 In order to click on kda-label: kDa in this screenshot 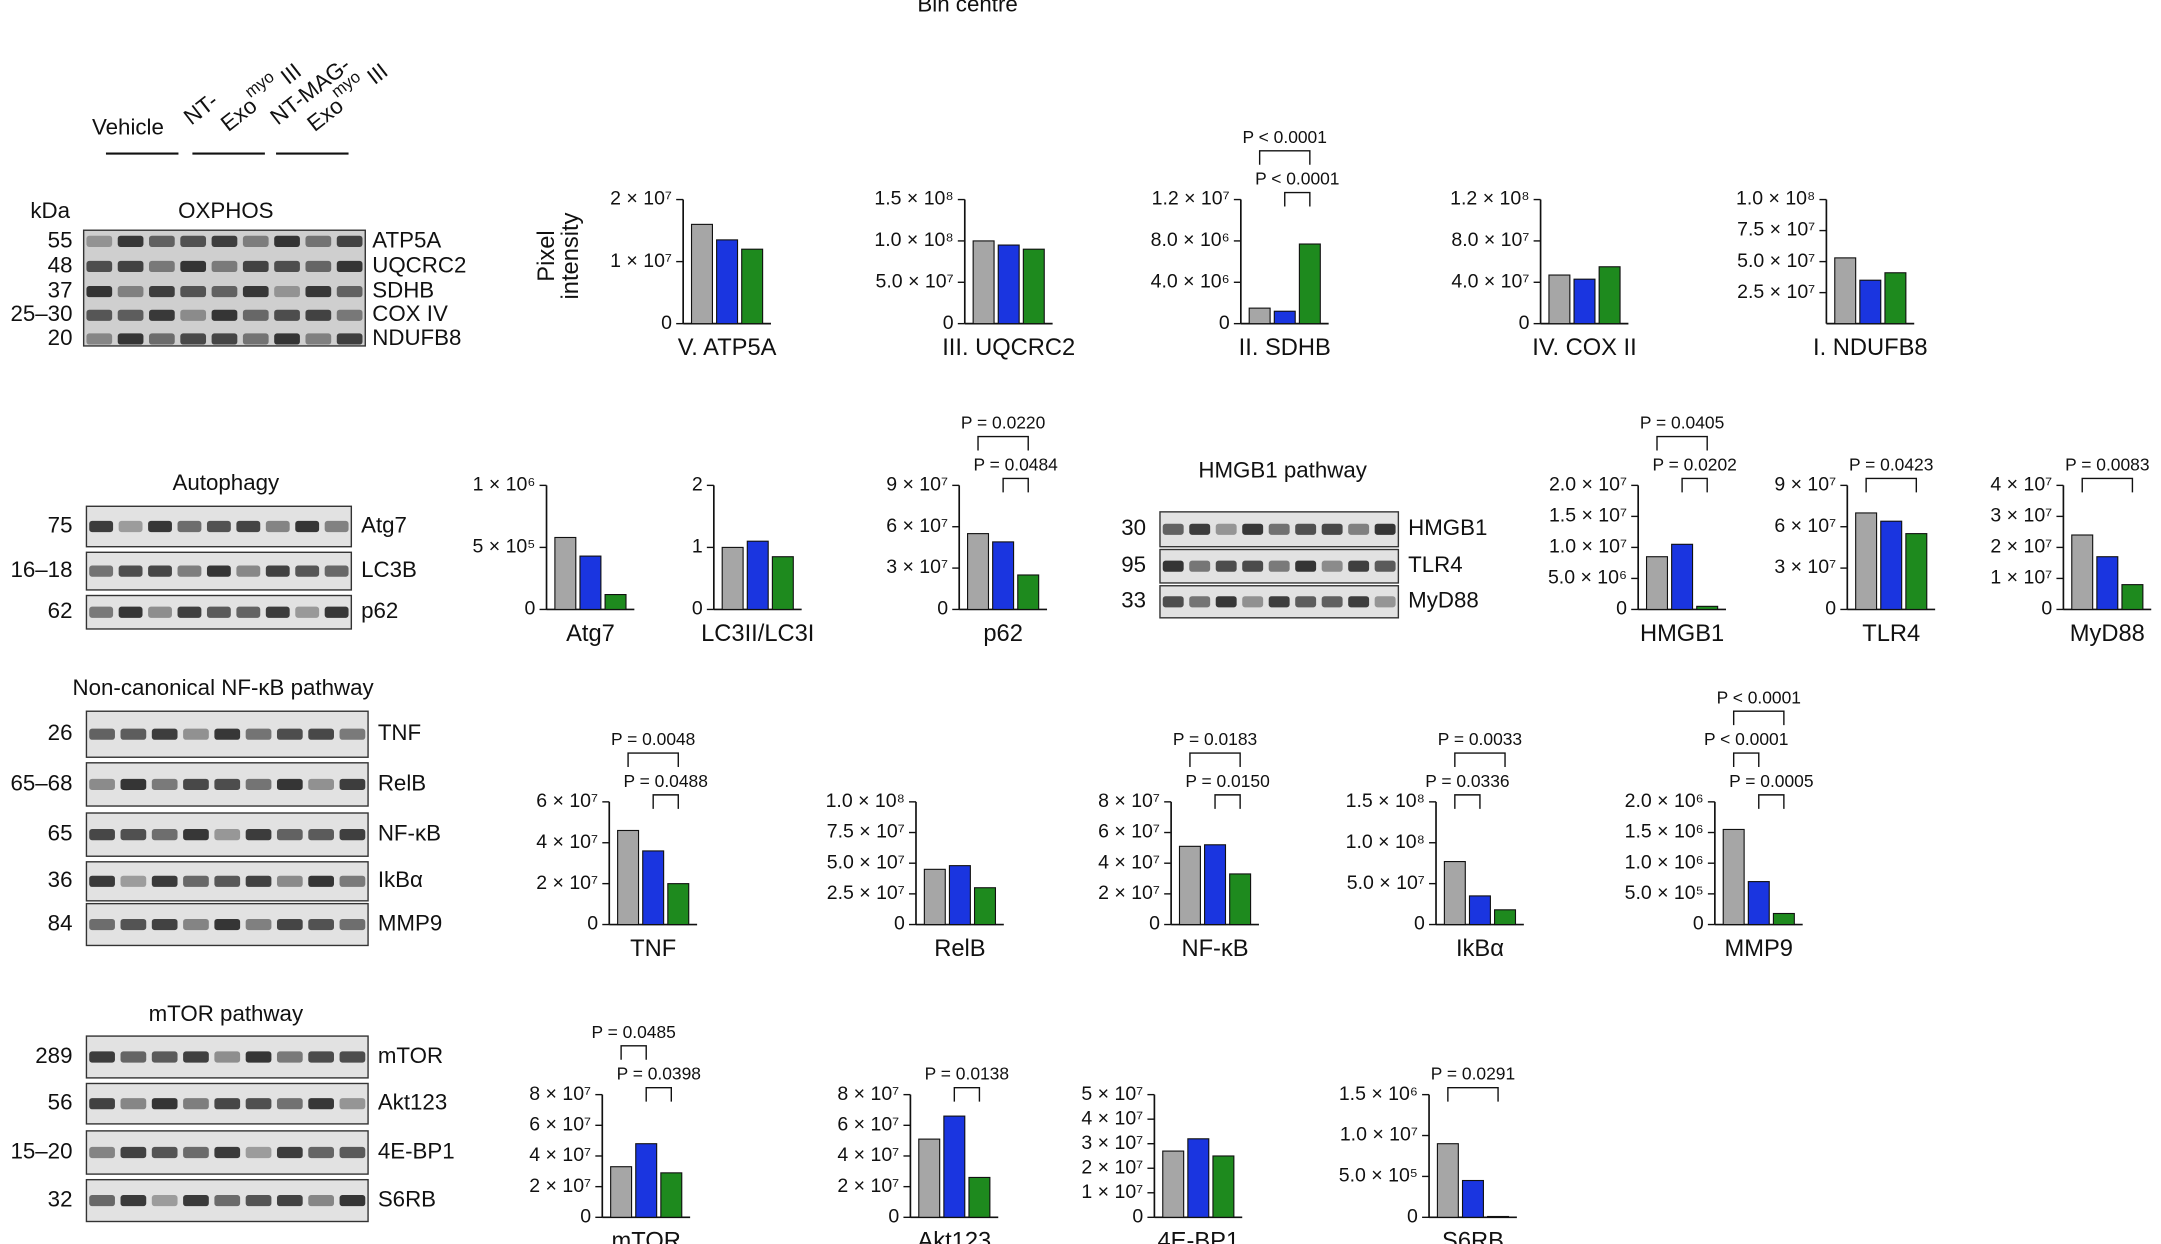, I will do `click(50, 210)`.